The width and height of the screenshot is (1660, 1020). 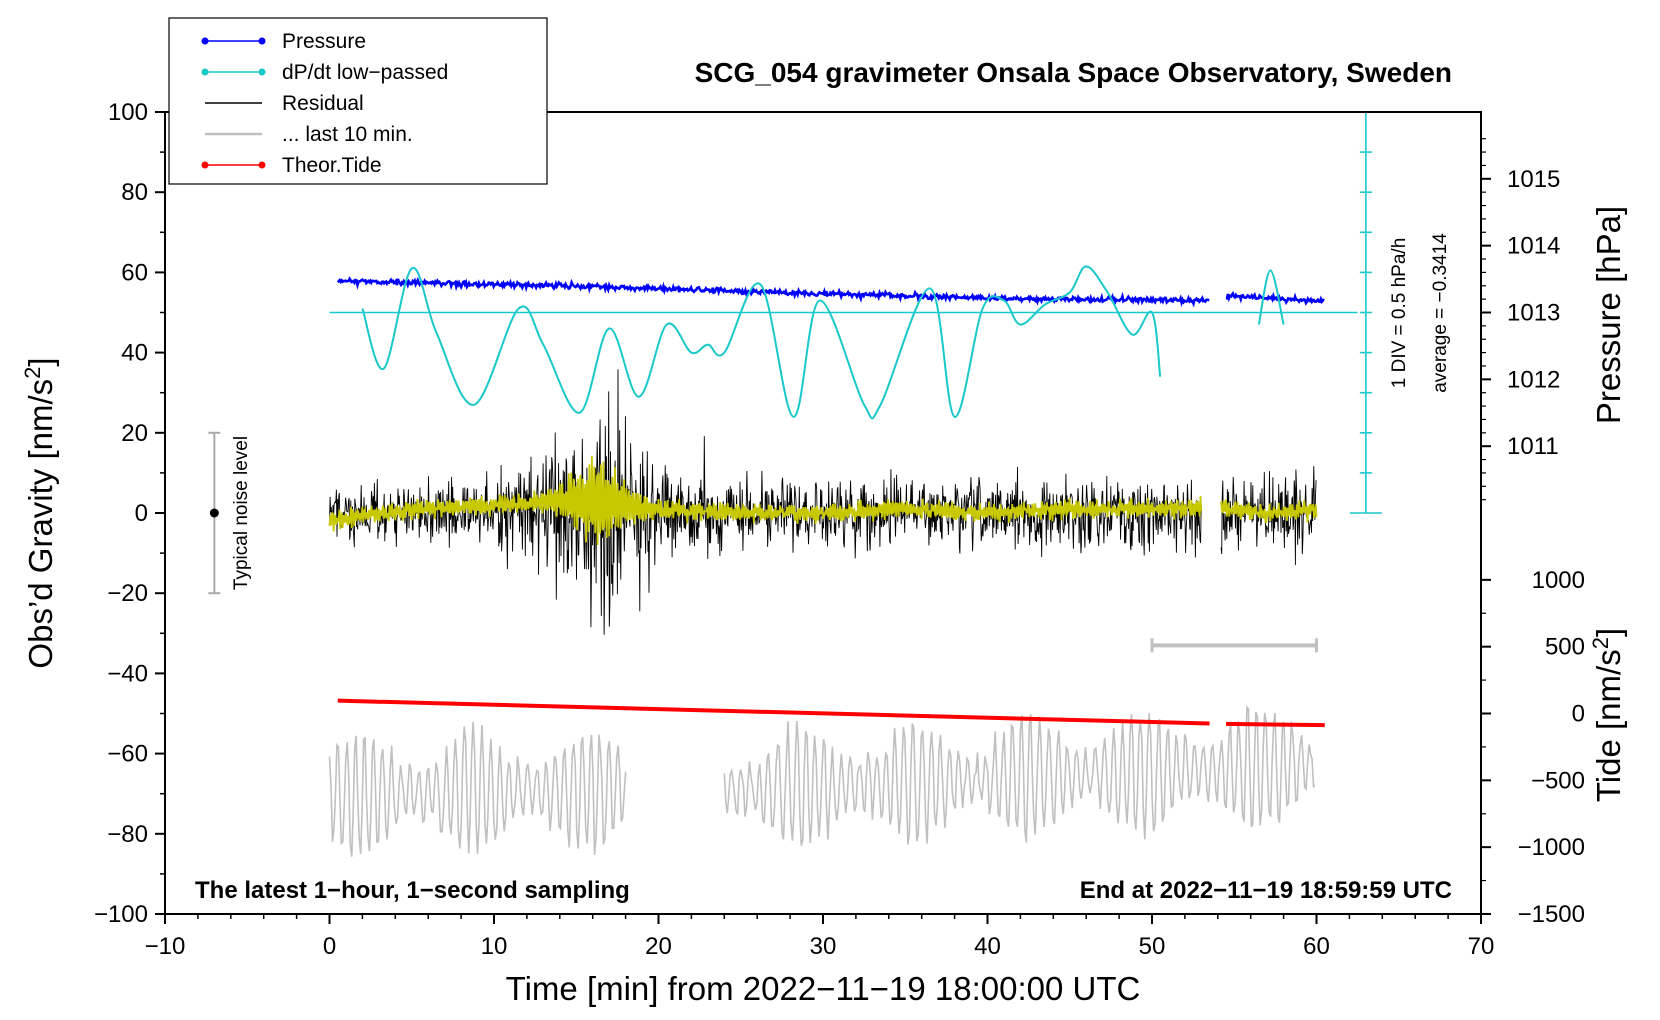 I want to click on pressure-tick-label: 1011, so click(x=1533, y=446).